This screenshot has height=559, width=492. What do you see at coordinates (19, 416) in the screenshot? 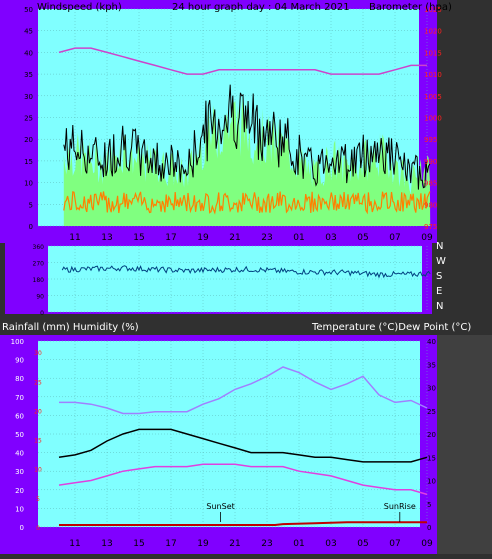
I see `humidity-y-tick: 60` at bounding box center [19, 416].